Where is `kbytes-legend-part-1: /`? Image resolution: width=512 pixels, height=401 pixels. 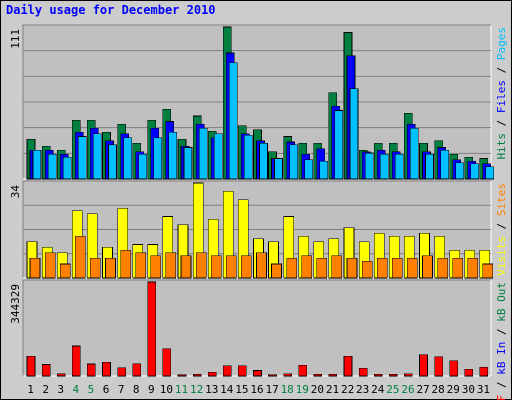 kbytes-legend-part-1: / is located at coordinates (501, 385).